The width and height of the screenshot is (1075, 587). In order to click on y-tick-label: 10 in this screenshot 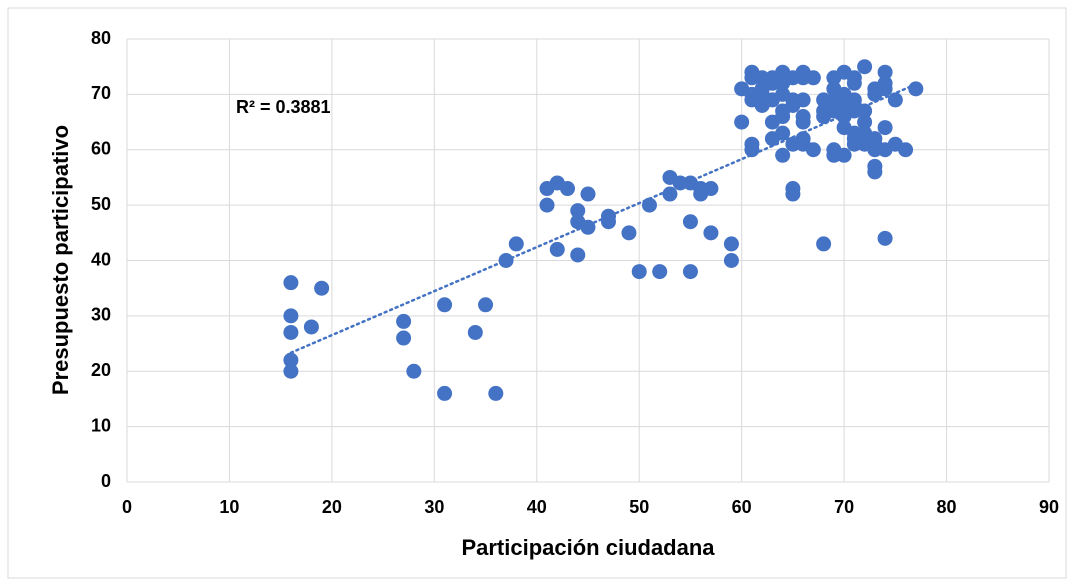, I will do `click(101, 425)`.